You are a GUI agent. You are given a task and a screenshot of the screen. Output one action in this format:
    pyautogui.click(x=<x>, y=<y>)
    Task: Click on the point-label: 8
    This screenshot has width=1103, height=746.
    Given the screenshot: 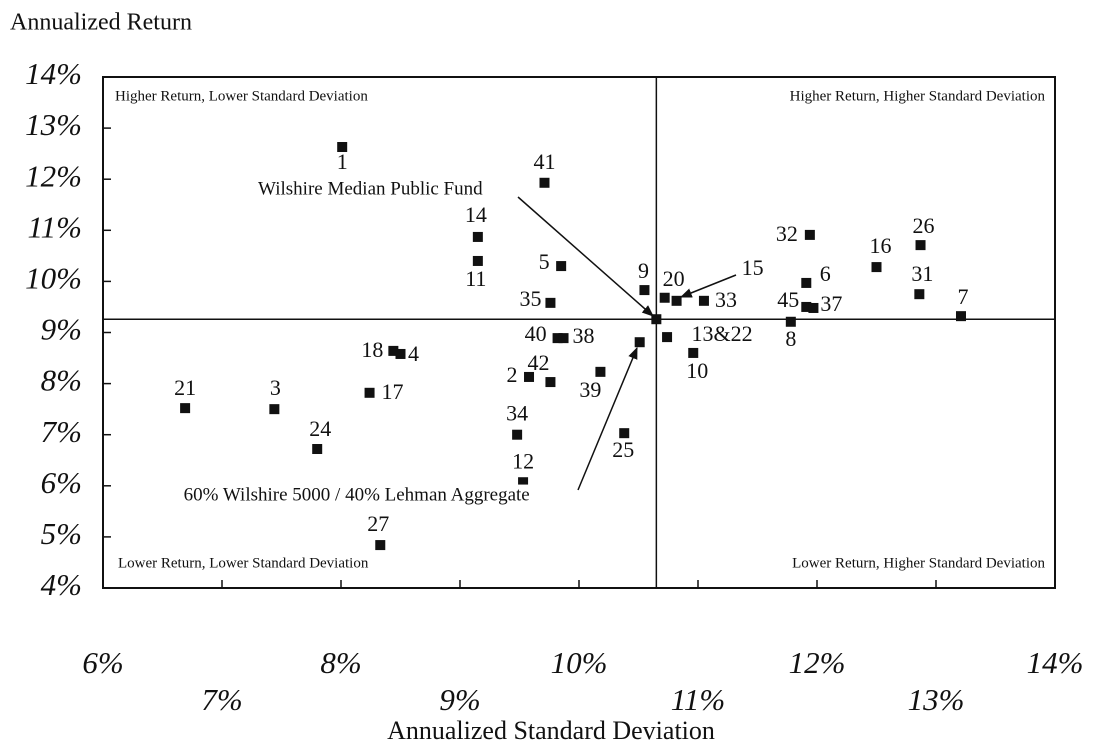 What is the action you would take?
    pyautogui.click(x=790, y=338)
    